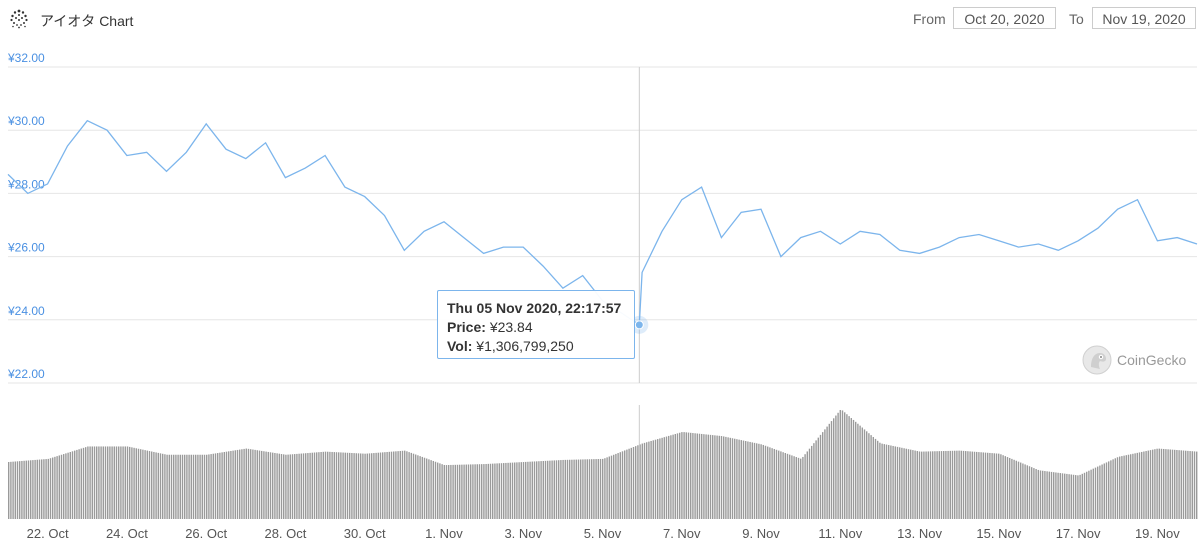 This screenshot has height=547, width=1200. What do you see at coordinates (523, 533) in the screenshot?
I see `x-tick-label: 3. Nov` at bounding box center [523, 533].